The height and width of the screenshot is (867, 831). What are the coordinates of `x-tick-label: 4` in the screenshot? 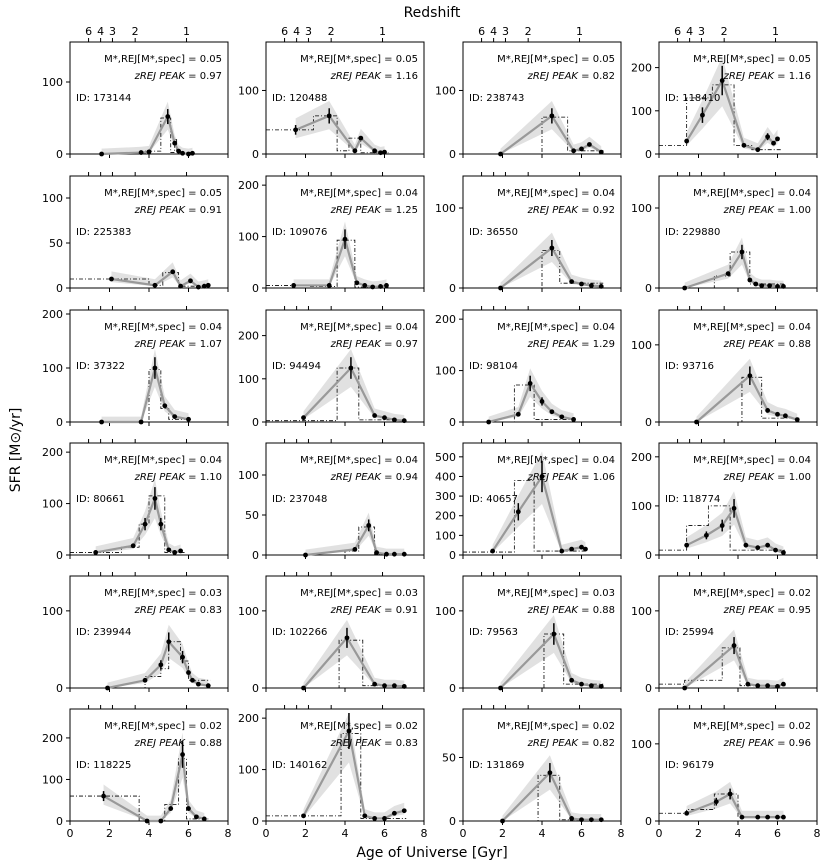 It's located at (149, 833).